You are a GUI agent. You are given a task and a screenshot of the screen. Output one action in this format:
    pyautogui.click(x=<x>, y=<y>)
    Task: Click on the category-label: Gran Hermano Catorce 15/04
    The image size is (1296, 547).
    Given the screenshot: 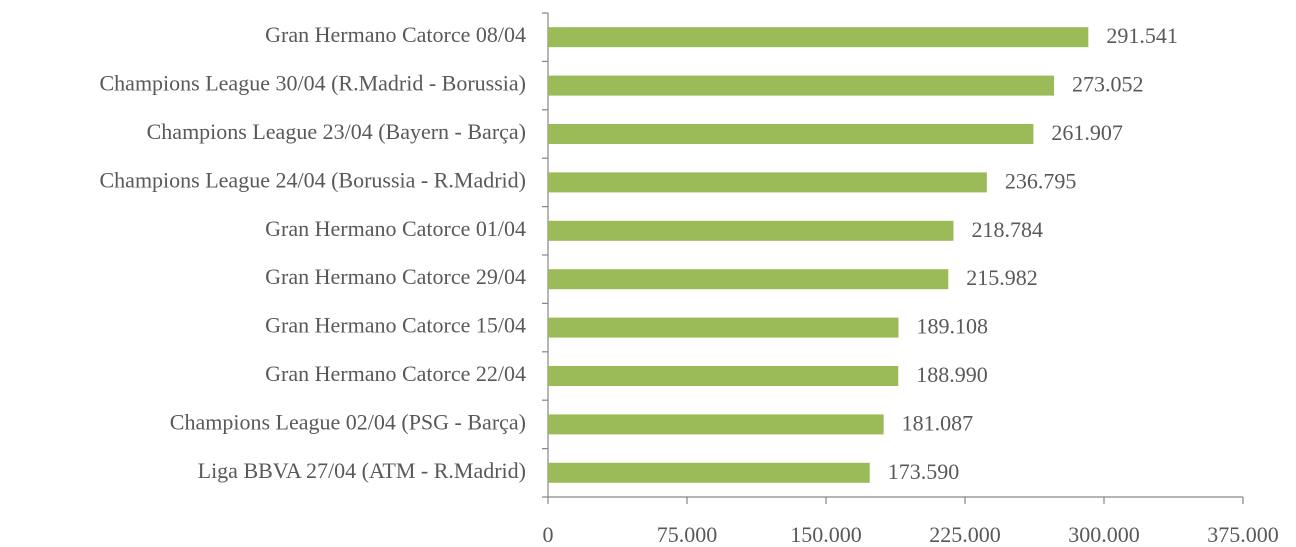 What is the action you would take?
    pyautogui.click(x=395, y=325)
    